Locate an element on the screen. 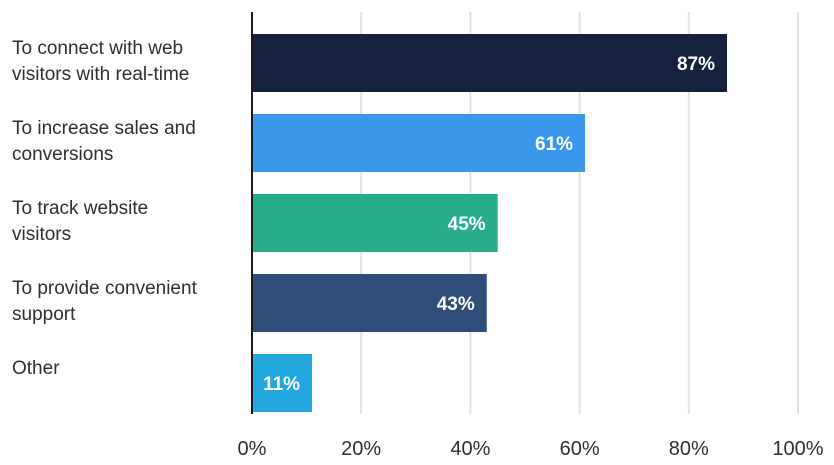  x-tick-label: 60% is located at coordinates (580, 449).